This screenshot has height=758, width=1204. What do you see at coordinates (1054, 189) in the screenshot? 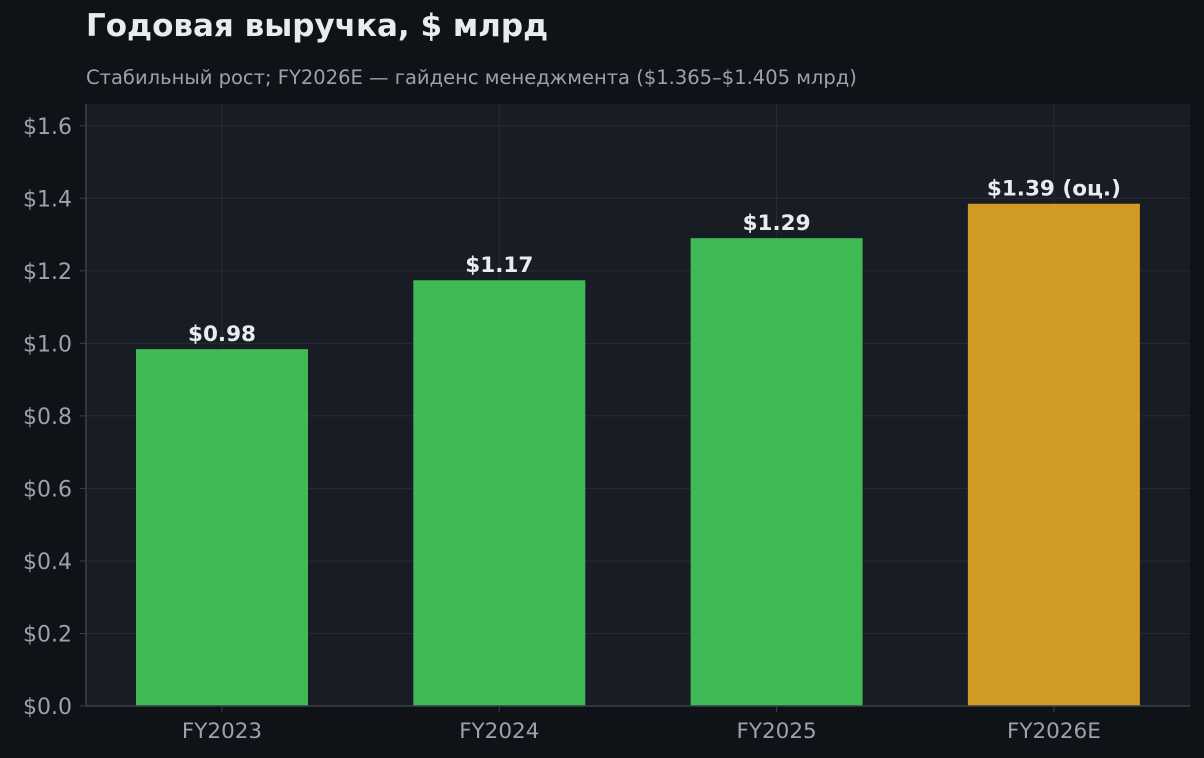
I see `bar-value-label: $1.39 (оц.)` at bounding box center [1054, 189].